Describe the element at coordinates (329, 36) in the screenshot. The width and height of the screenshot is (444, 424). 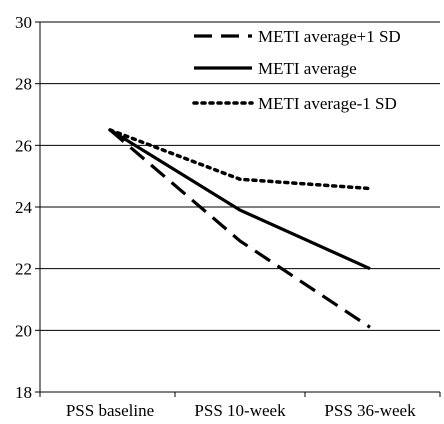
I see `legend-label-0: METI average+1 SD` at that location.